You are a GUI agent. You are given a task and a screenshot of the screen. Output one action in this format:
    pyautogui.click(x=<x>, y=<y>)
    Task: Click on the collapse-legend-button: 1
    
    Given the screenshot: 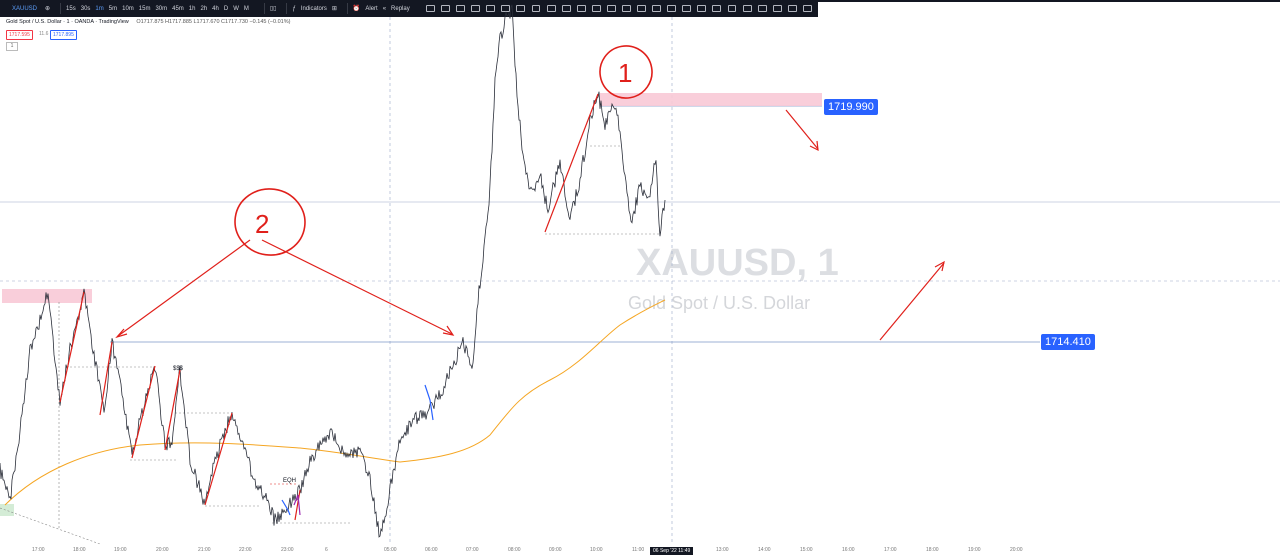 What is the action you would take?
    pyautogui.click(x=12, y=46)
    